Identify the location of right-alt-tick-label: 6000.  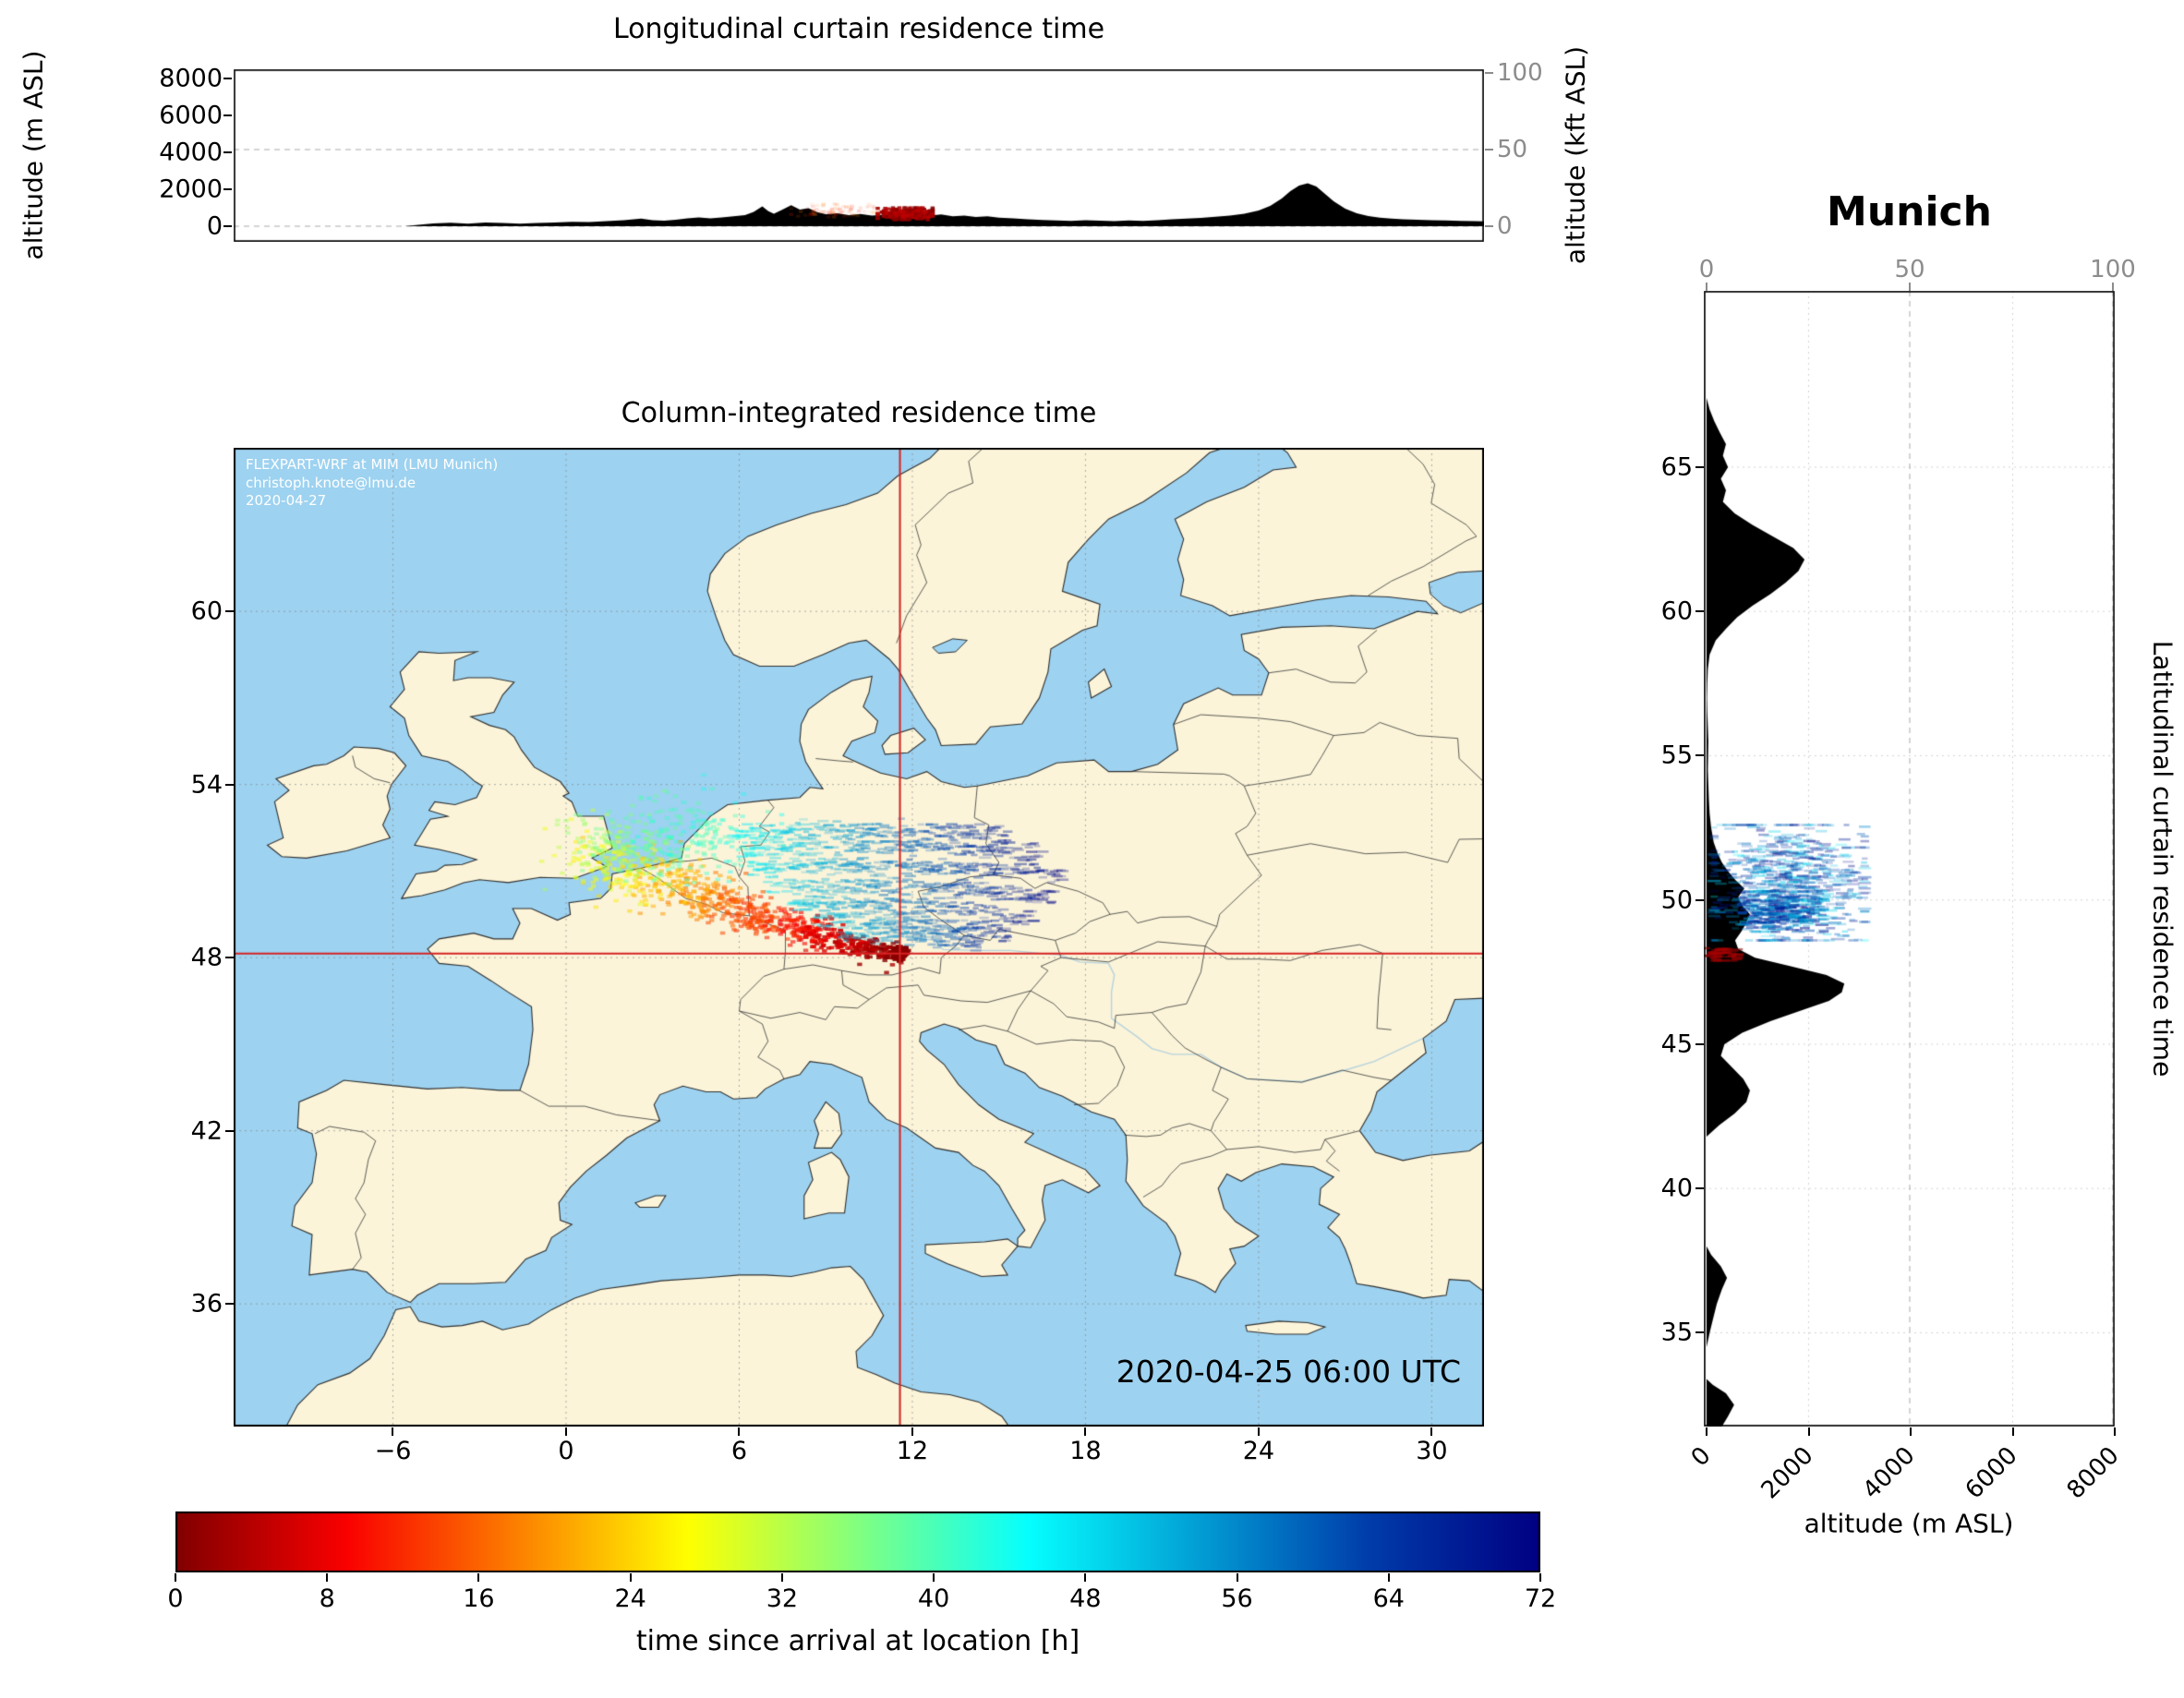
(1991, 1473).